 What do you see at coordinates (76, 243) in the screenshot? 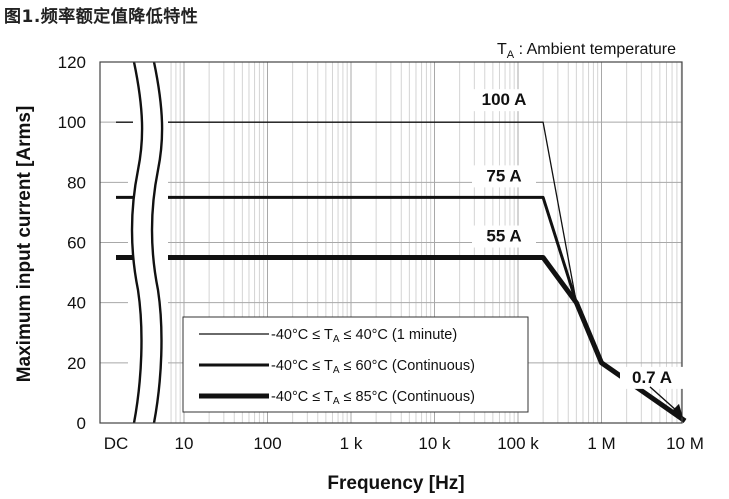
I see `y-tick-label: 60` at bounding box center [76, 243].